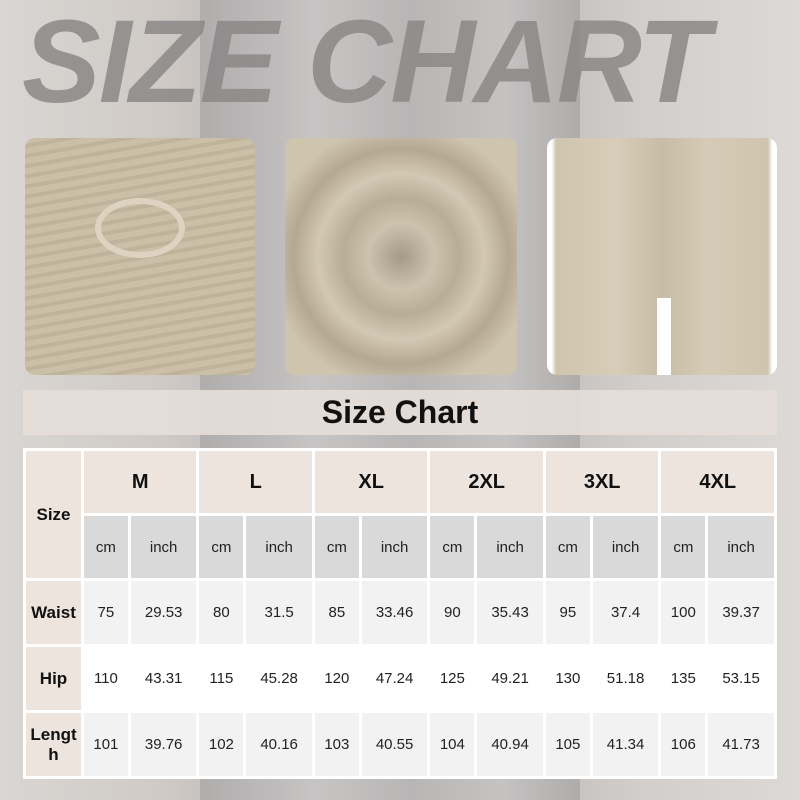  I want to click on waistband-drawstring-photo, so click(140, 256).